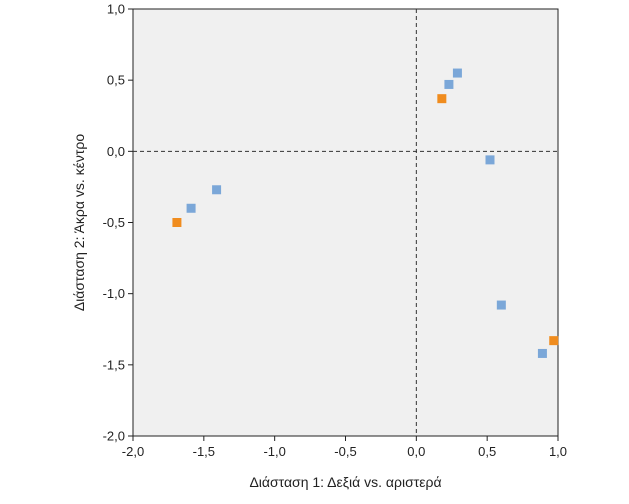 The image size is (629, 504). Describe the element at coordinates (114, 436) in the screenshot. I see `y-tick-label: -2,0` at that location.